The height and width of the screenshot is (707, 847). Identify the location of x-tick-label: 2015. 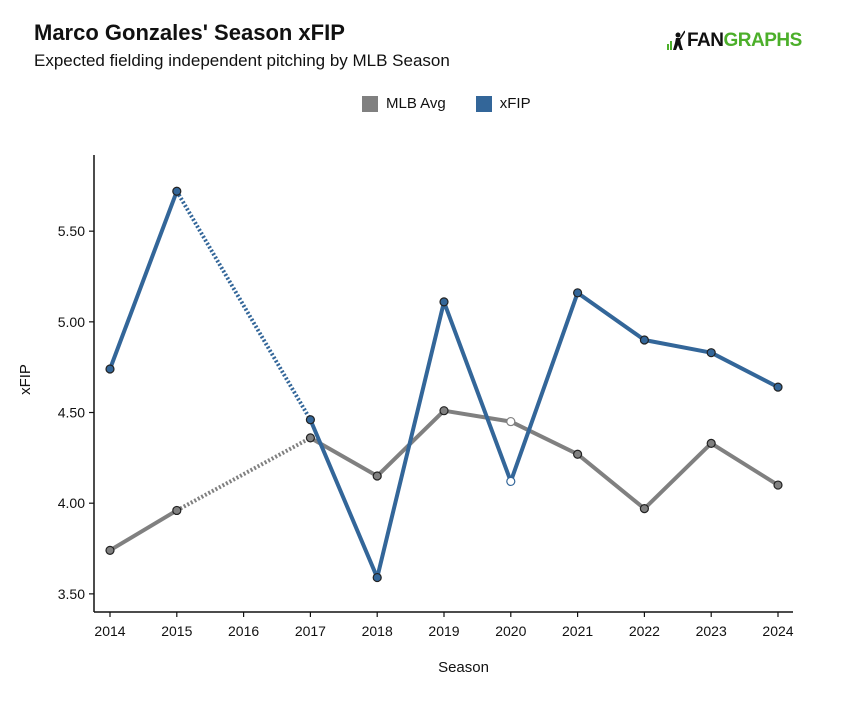
(176, 631).